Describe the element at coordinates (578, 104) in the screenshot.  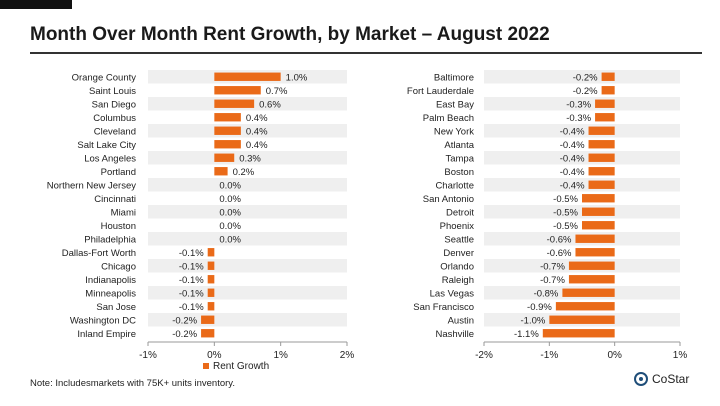
I see `right-data-label: -0.3%` at that location.